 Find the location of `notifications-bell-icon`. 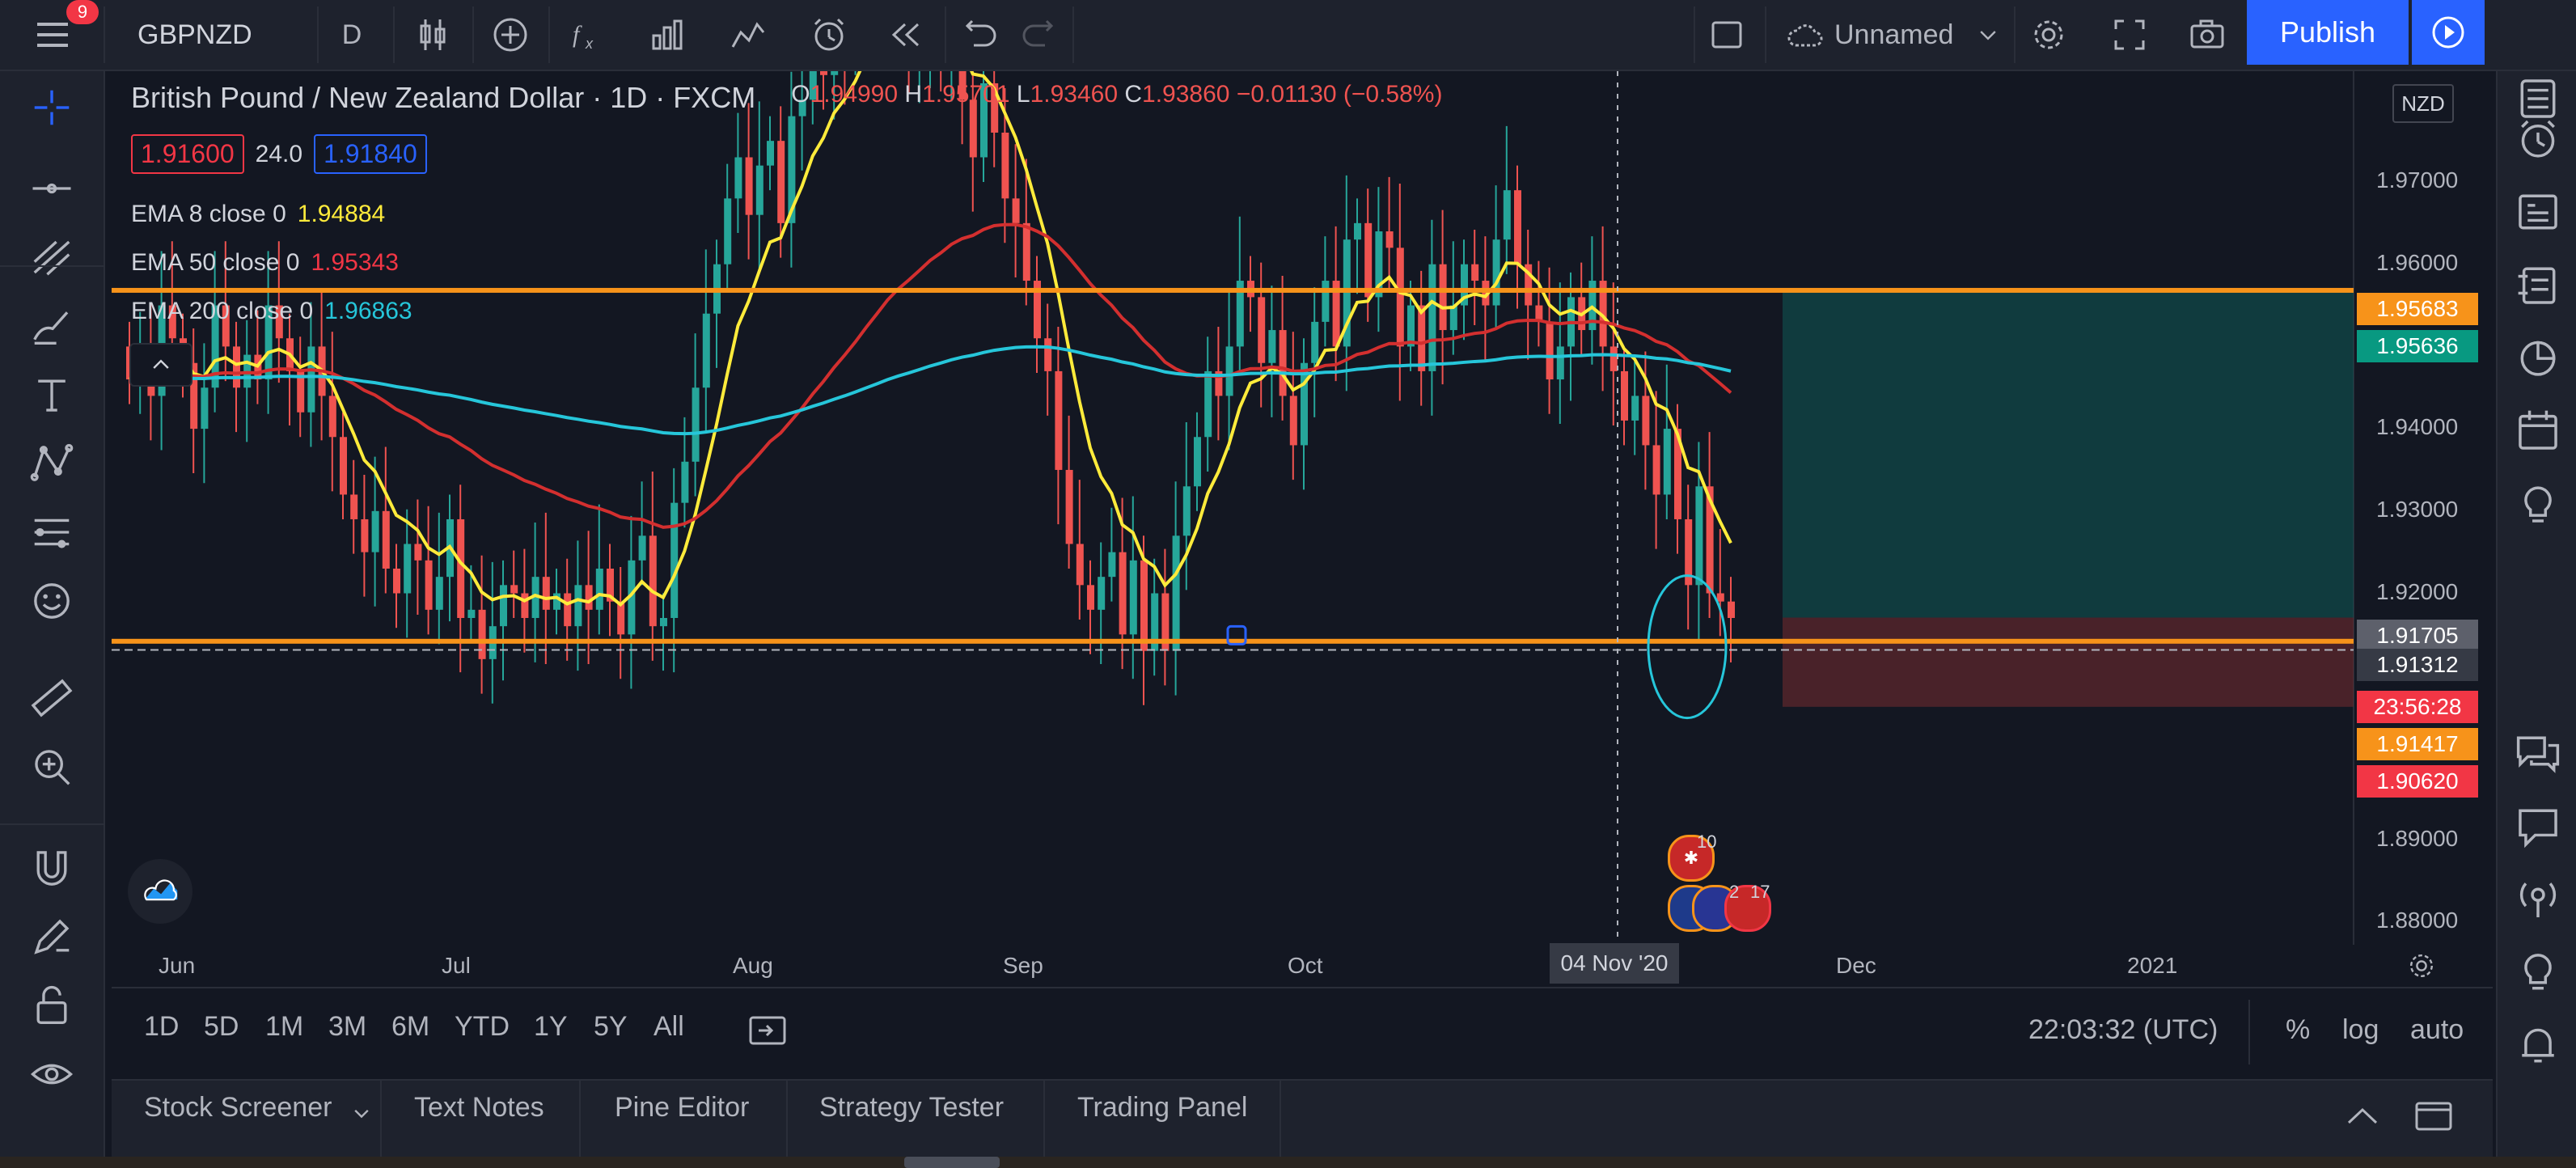

notifications-bell-icon is located at coordinates (2538, 1045).